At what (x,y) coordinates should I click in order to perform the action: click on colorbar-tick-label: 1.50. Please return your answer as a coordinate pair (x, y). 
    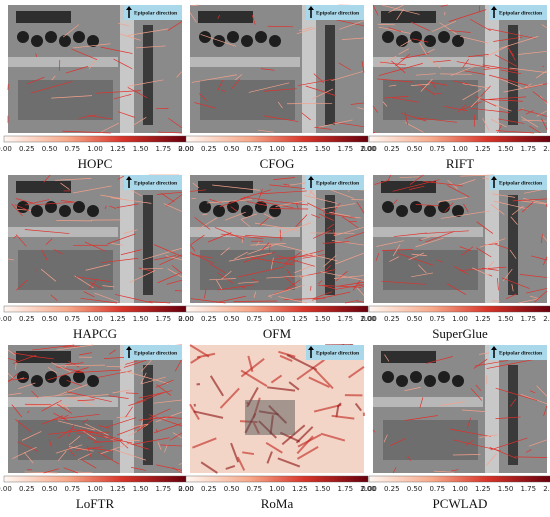
    Looking at the image, I should click on (141, 489).